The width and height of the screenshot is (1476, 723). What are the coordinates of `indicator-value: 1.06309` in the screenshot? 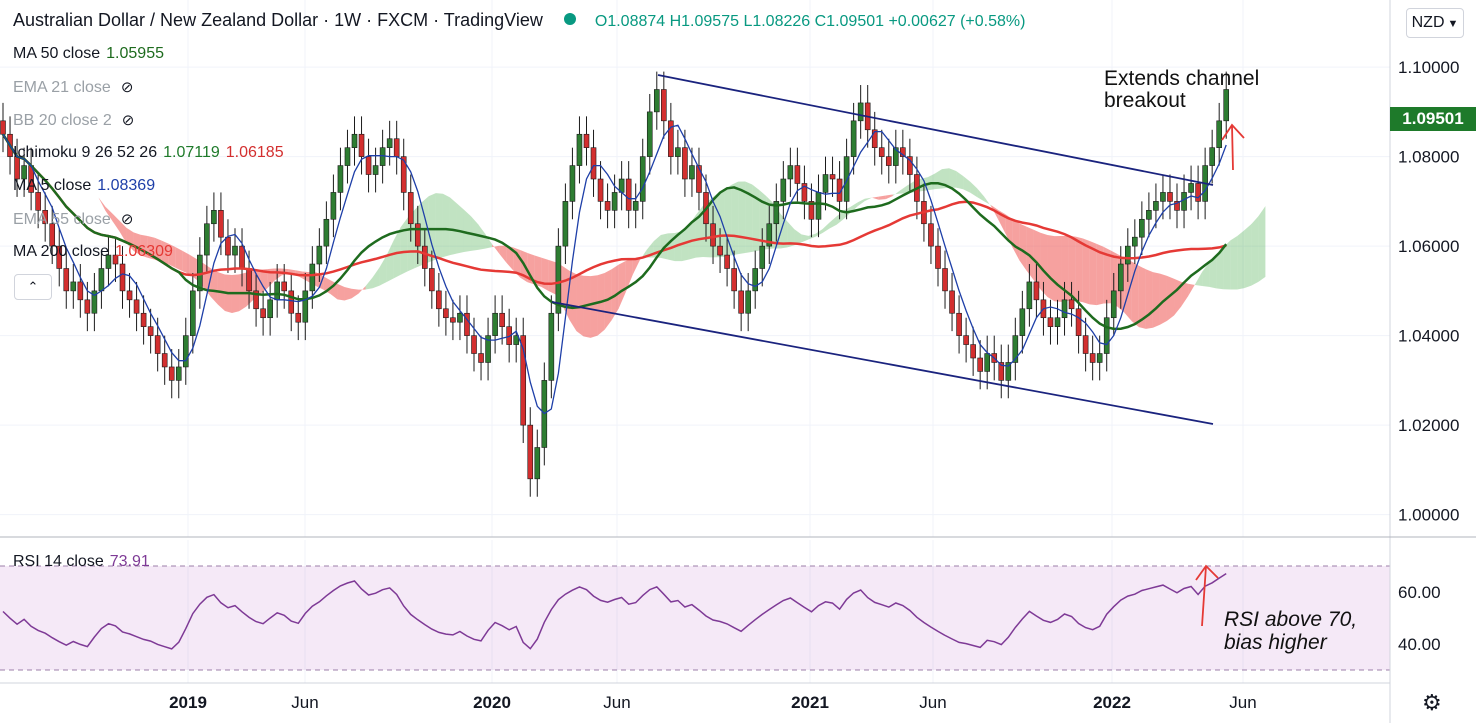 It's located at (144, 251).